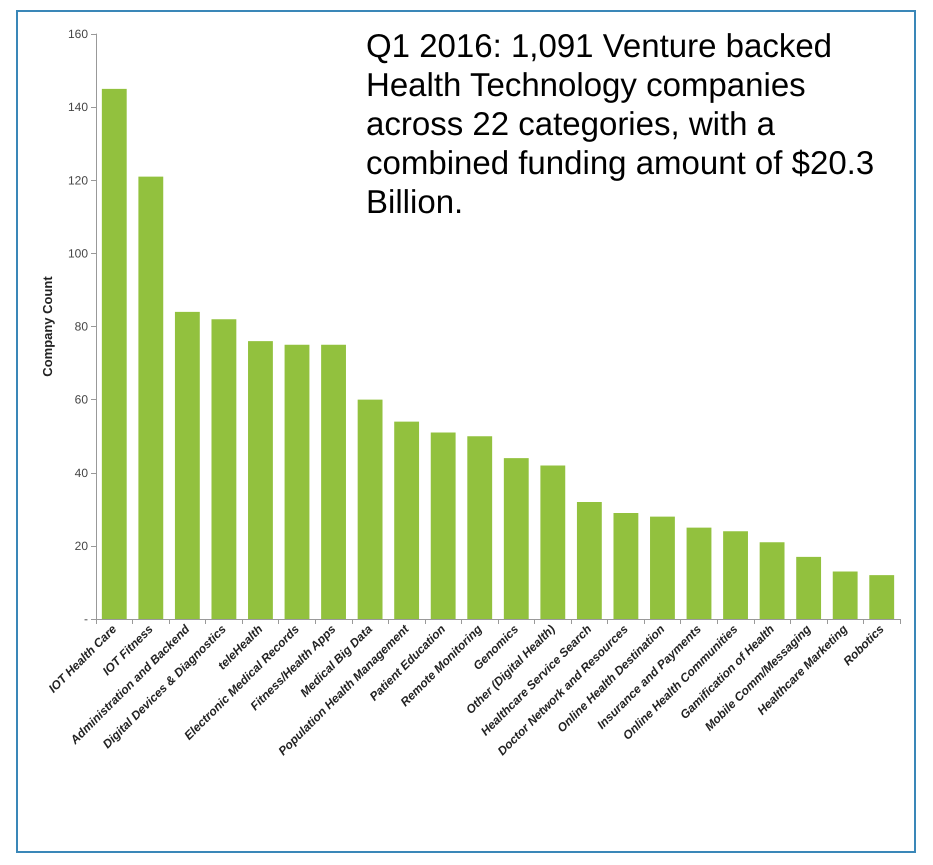  Describe the element at coordinates (78, 34) in the screenshot. I see `y-tick-label: 160` at that location.